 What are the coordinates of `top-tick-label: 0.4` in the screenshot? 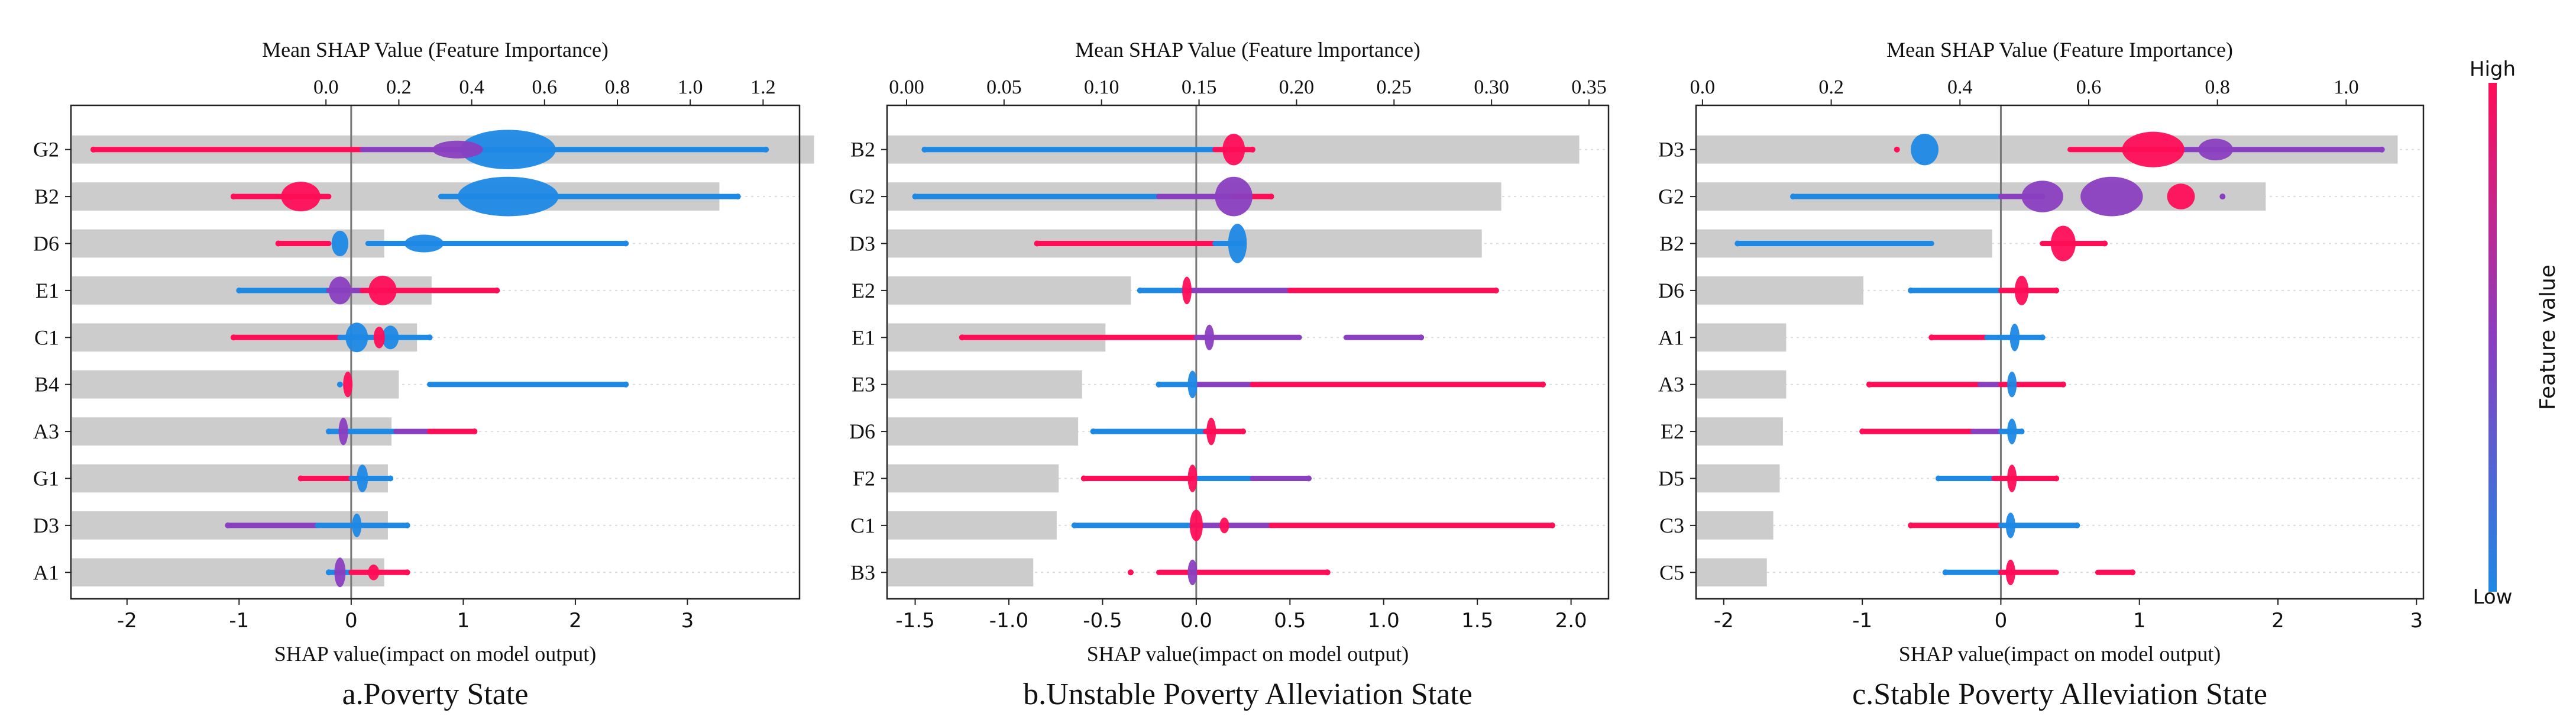 It's located at (472, 87).